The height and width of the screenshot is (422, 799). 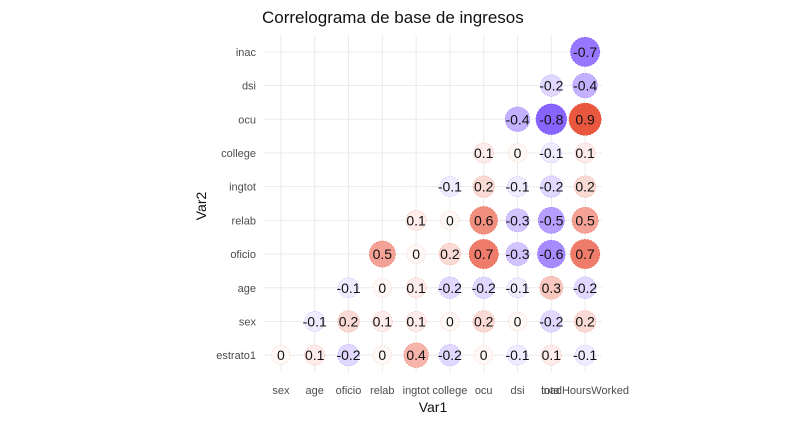 What do you see at coordinates (484, 391) in the screenshot?
I see `x-tick-label: ocu` at bounding box center [484, 391].